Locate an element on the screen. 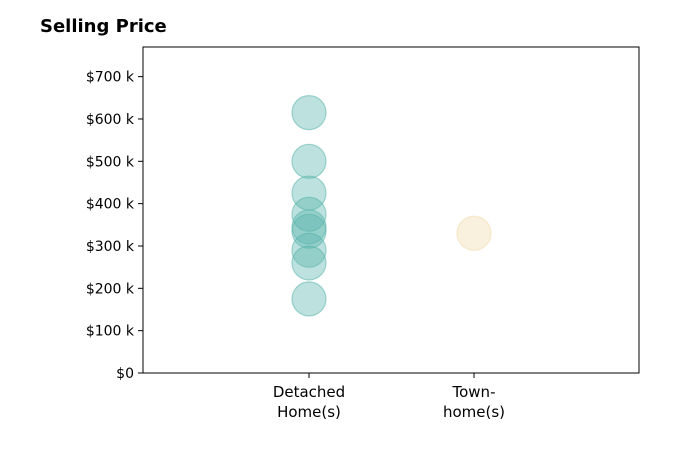 This screenshot has height=466, width=679. x-tick-label: Detached Home(s) is located at coordinates (309, 402).